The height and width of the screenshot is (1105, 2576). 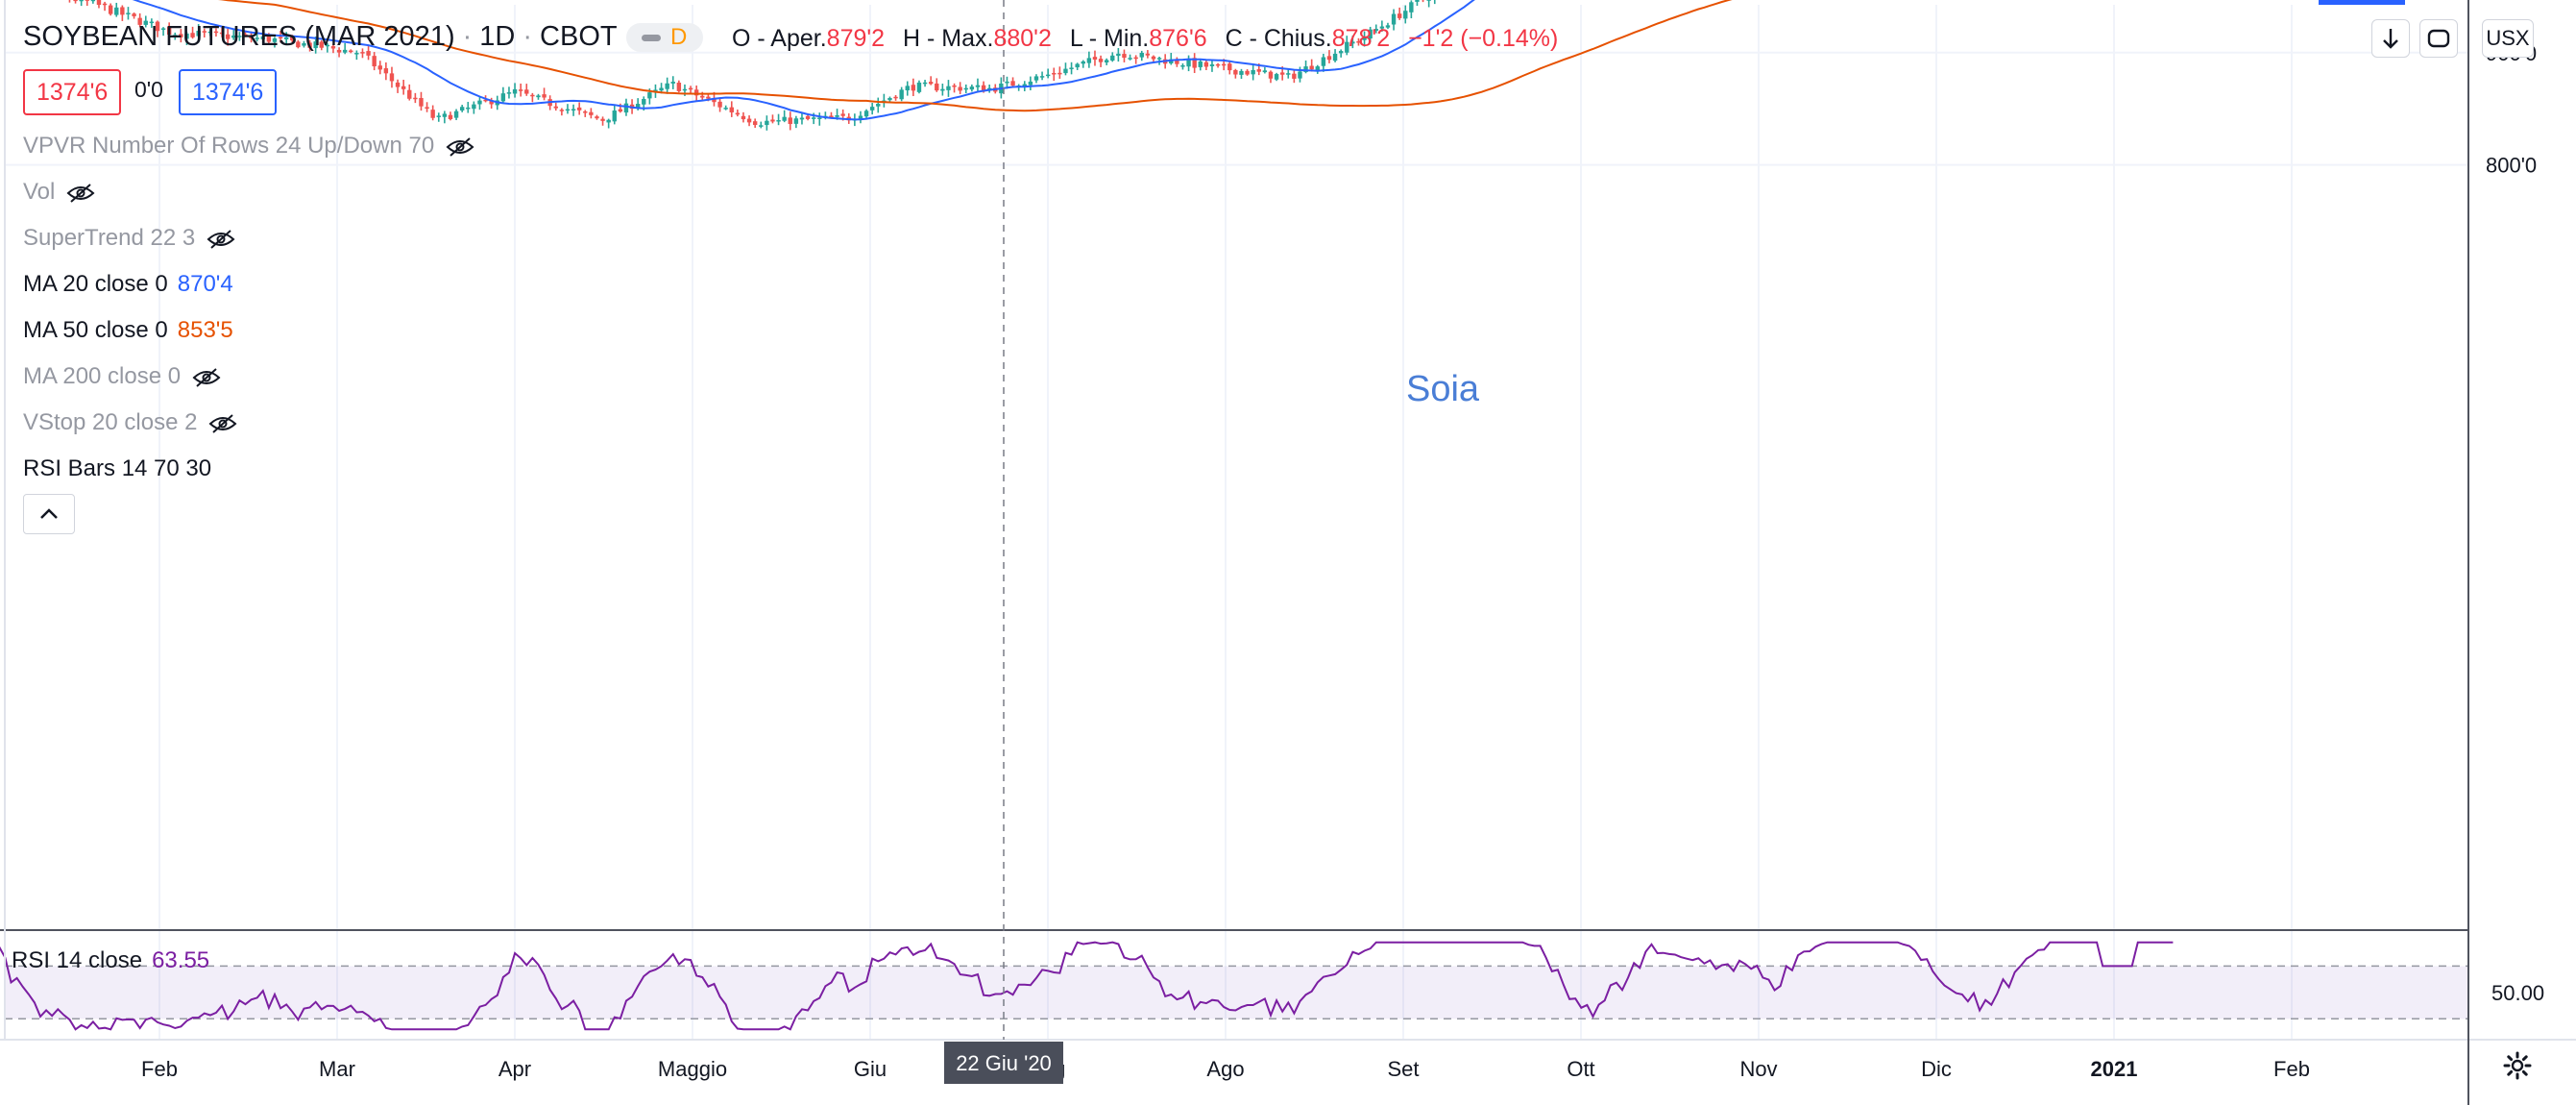 I want to click on symbol-header: SOYBEAN FUTURES (MAR 2021) · 1D · CBOT, so click(x=321, y=37).